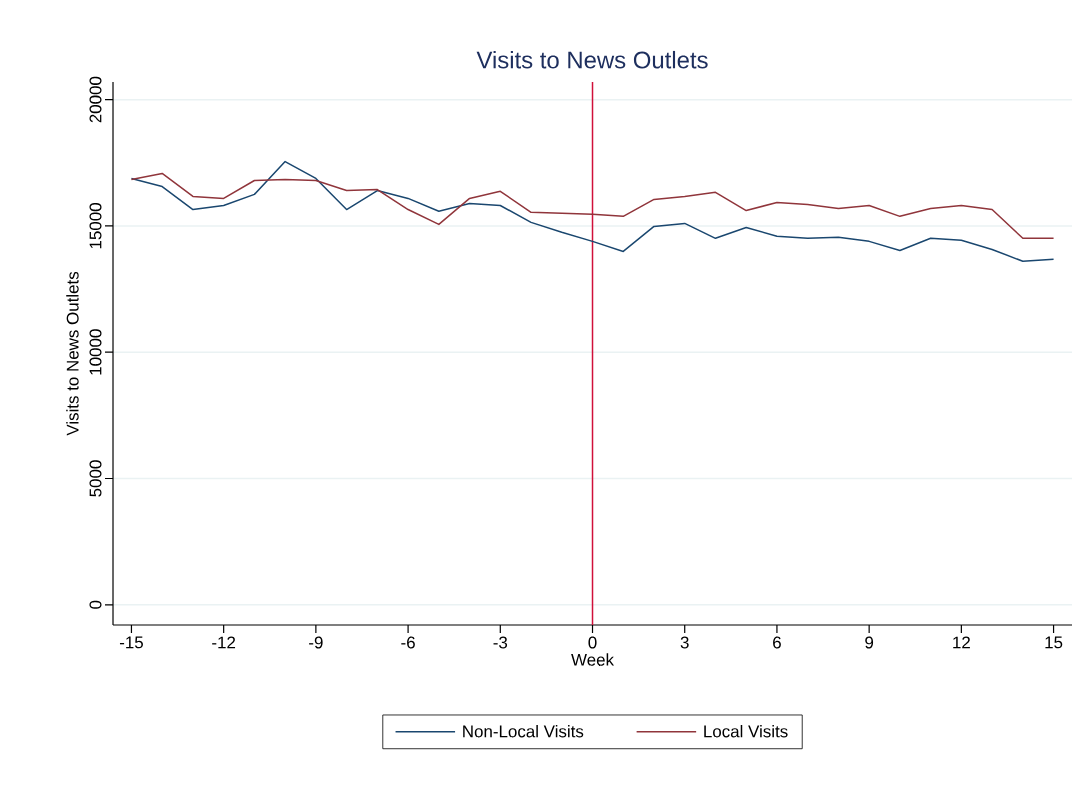 The image size is (1090, 798). I want to click on x-tick-label: -9, so click(316, 642).